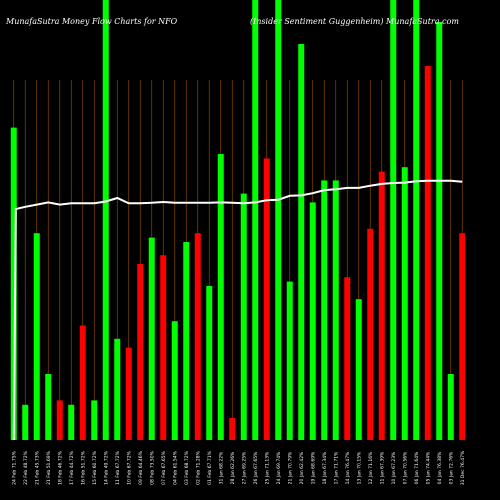 This screenshot has width=500, height=500. I want to click on x-tick-label: 05 Jan 74.44%, so click(428, 467).